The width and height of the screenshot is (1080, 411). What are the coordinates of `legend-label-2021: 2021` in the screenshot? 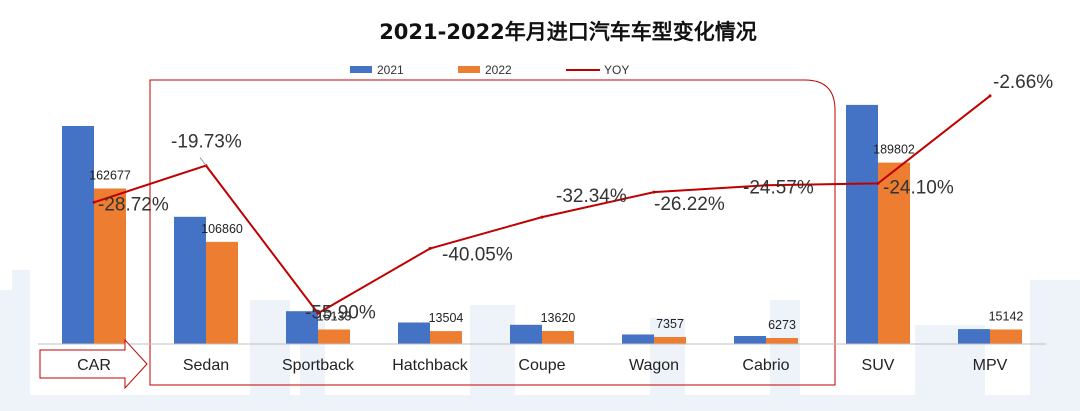 It's located at (390, 70).